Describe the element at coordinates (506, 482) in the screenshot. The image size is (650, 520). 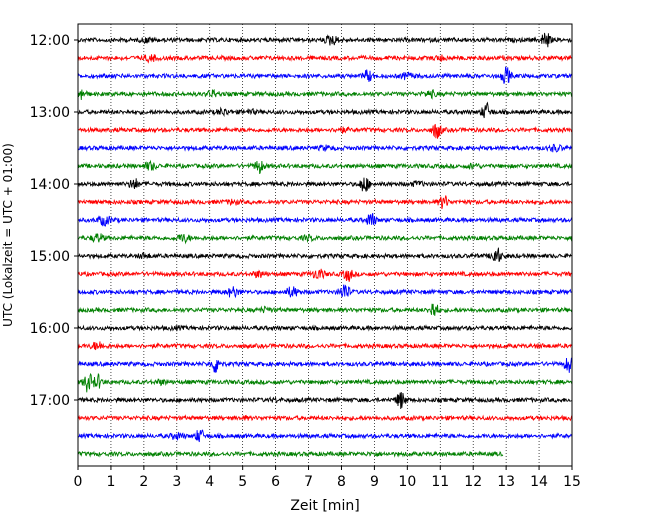
I see `x-tick-label: 13` at that location.